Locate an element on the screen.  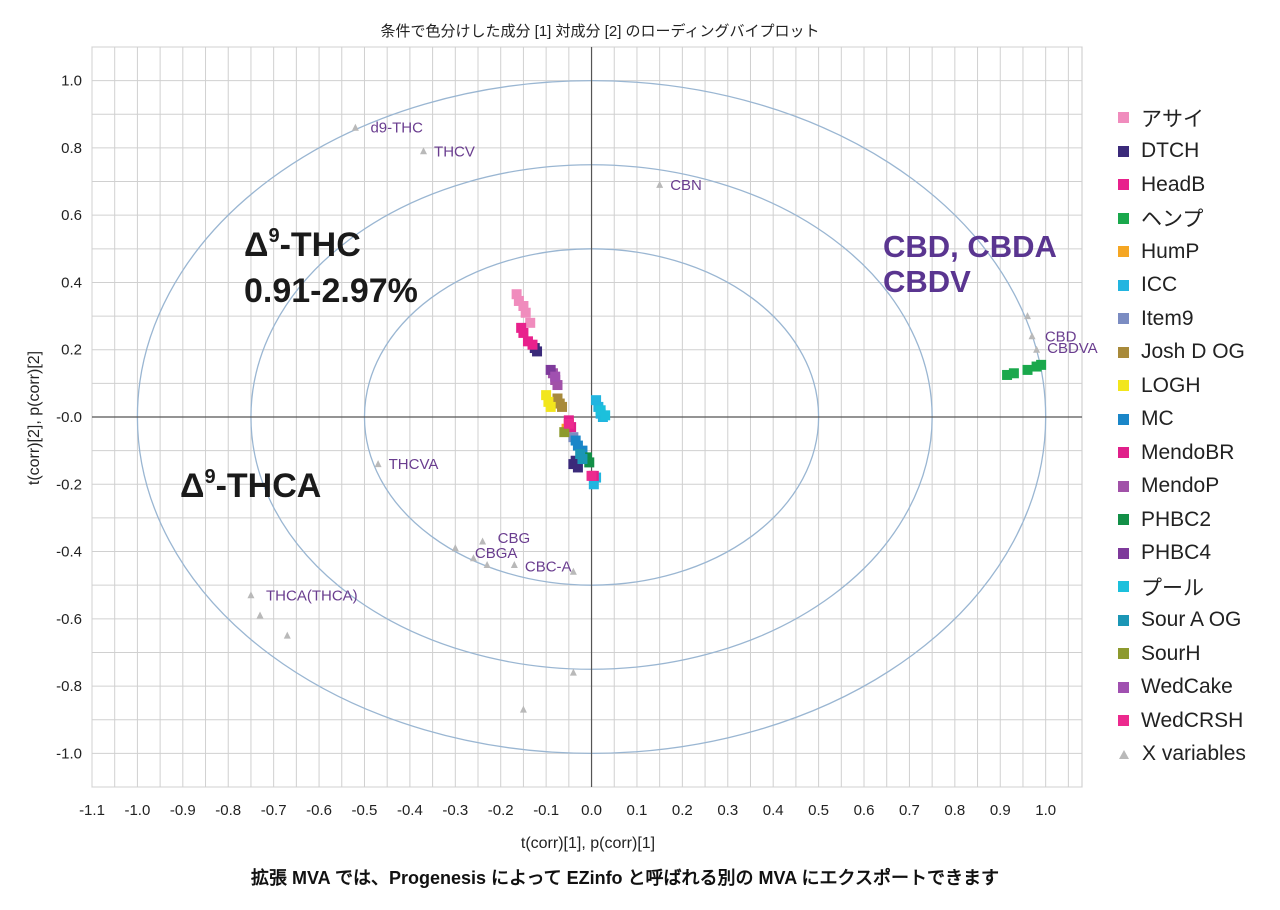
y-tick-label: 1.0 is located at coordinates (71, 81).